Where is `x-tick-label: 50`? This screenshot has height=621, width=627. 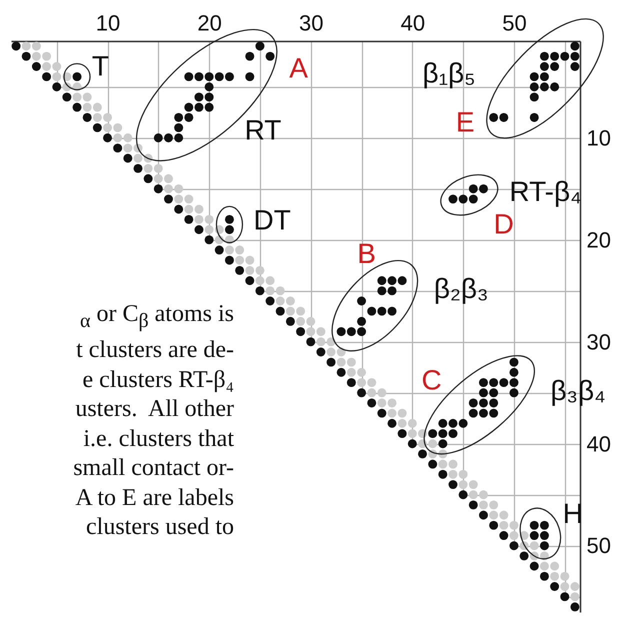 x-tick-label: 50 is located at coordinates (514, 23).